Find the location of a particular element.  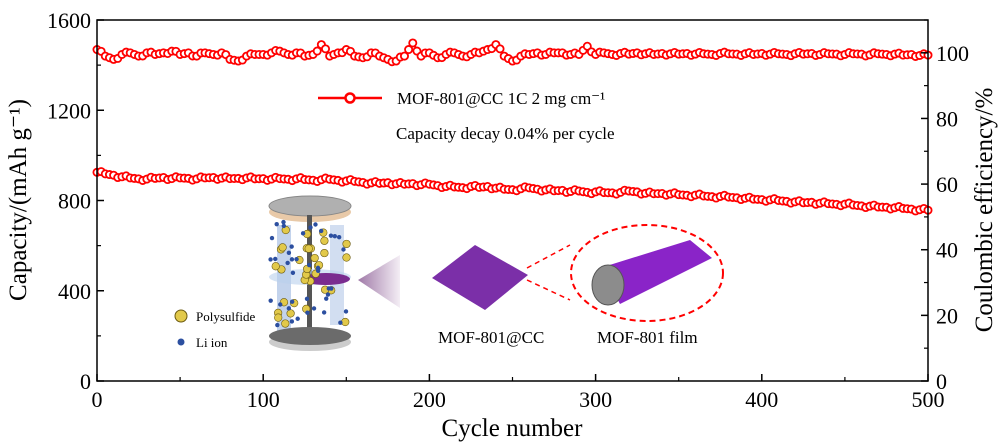

y-tick-label-right: 40 is located at coordinates (947, 250).